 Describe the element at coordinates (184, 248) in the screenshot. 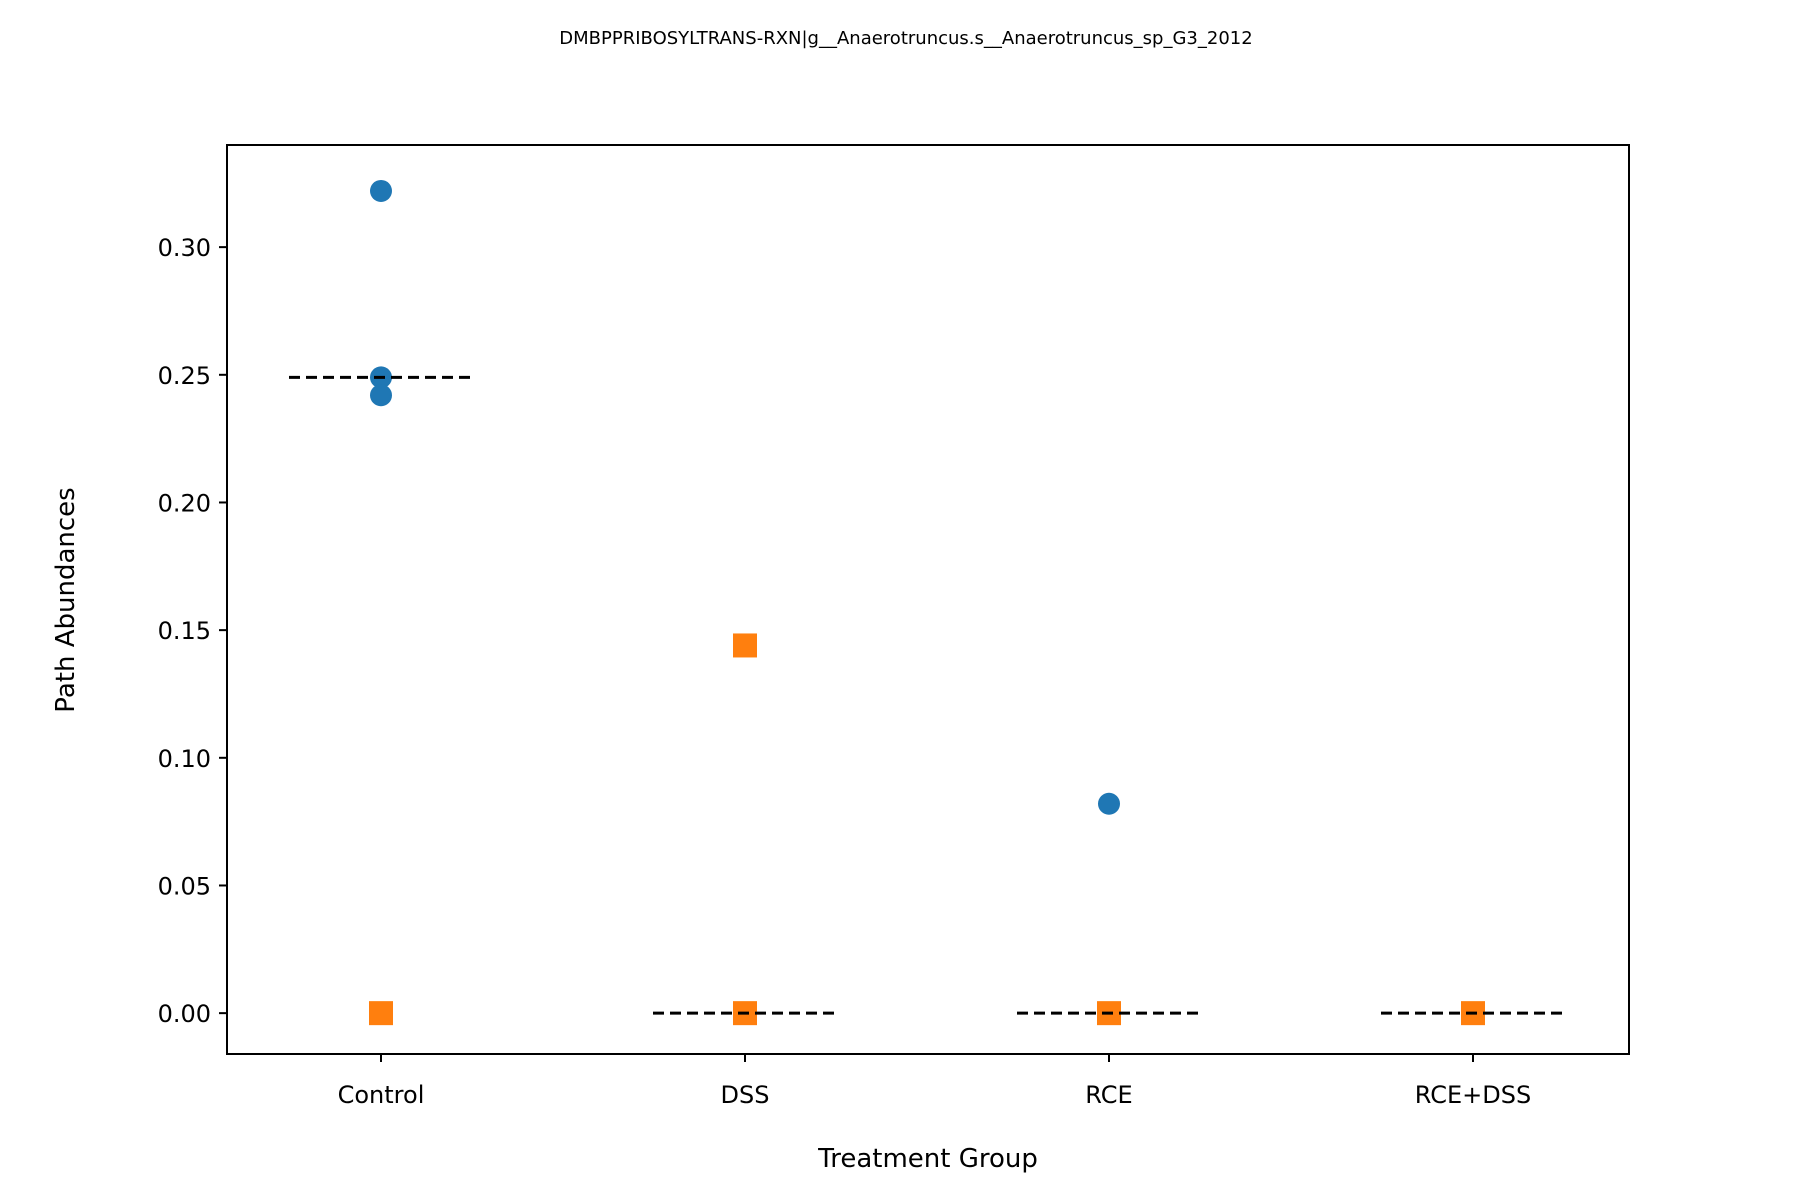

I see `y-tick-label: 0.30` at that location.